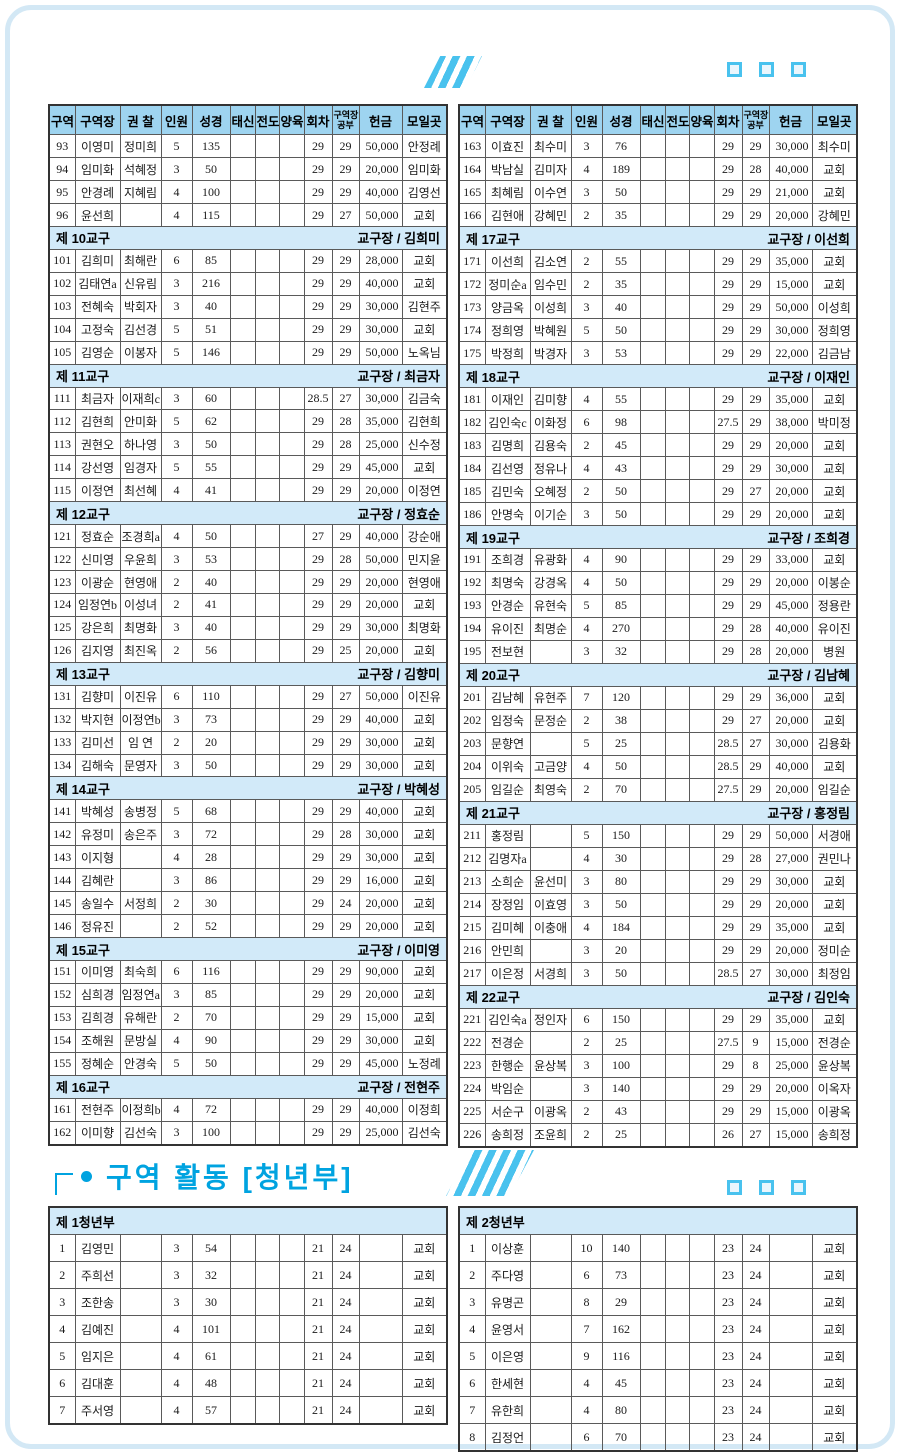 This screenshot has height=1454, width=900. I want to click on cell-district: 126, so click(62, 650).